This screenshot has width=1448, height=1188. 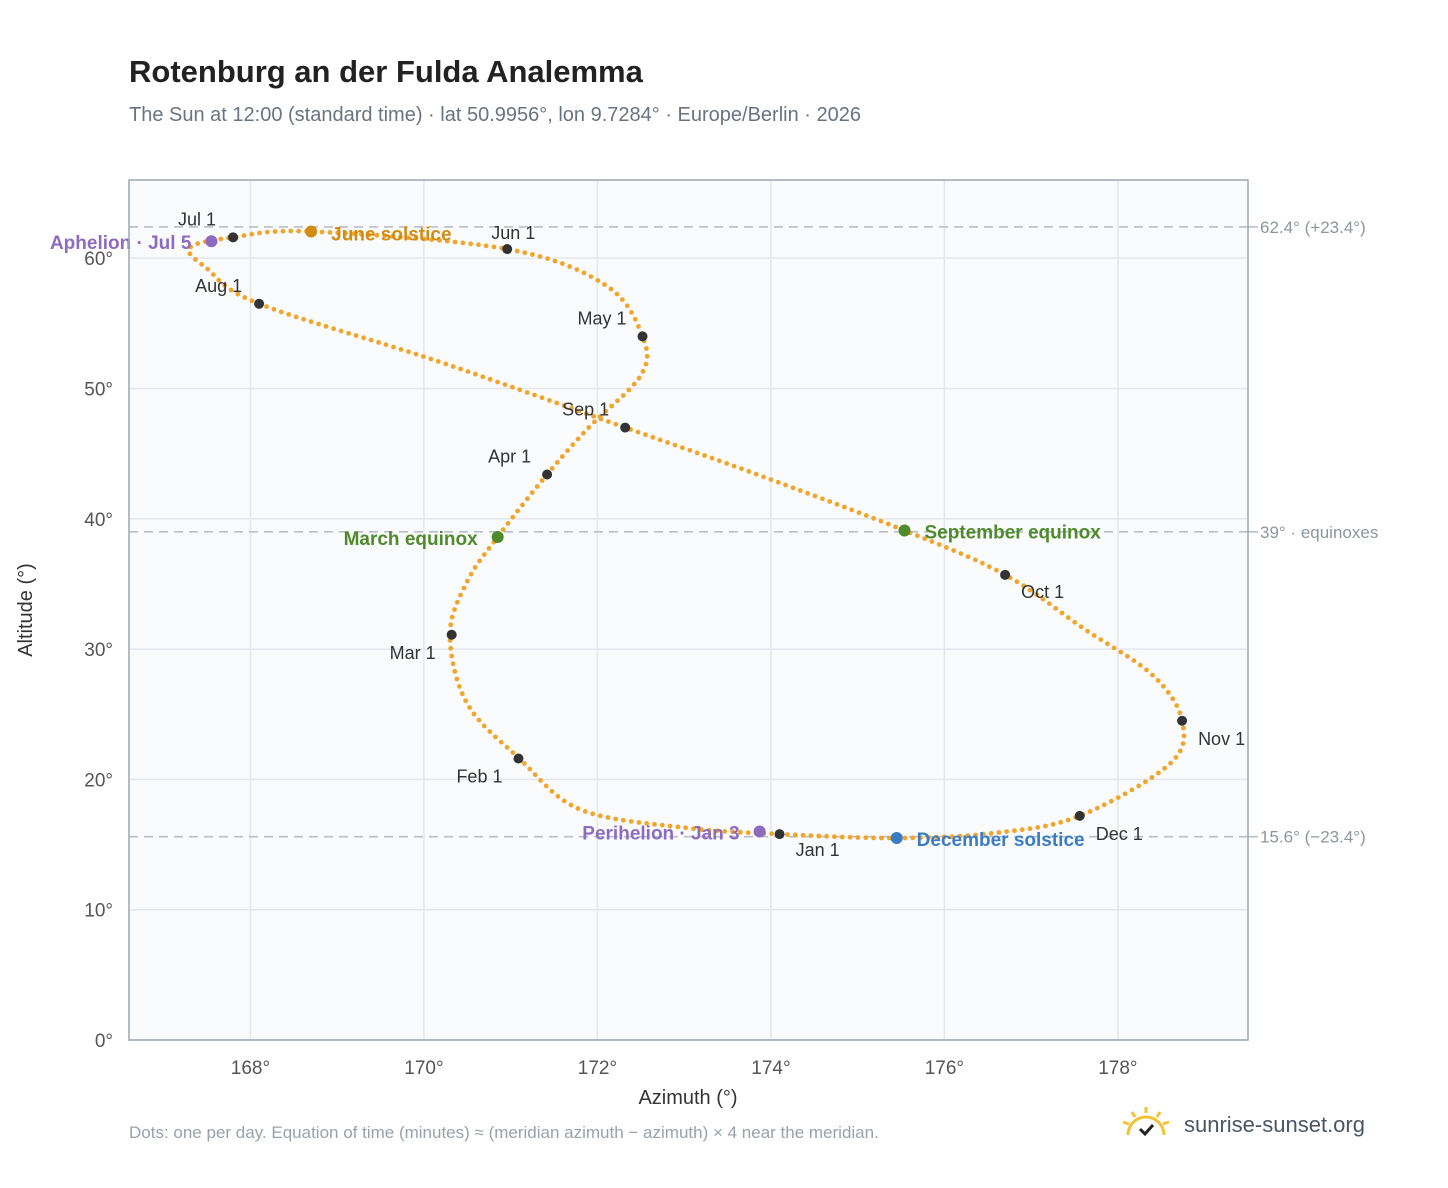 I want to click on month-label: Dec 1, so click(x=1119, y=834).